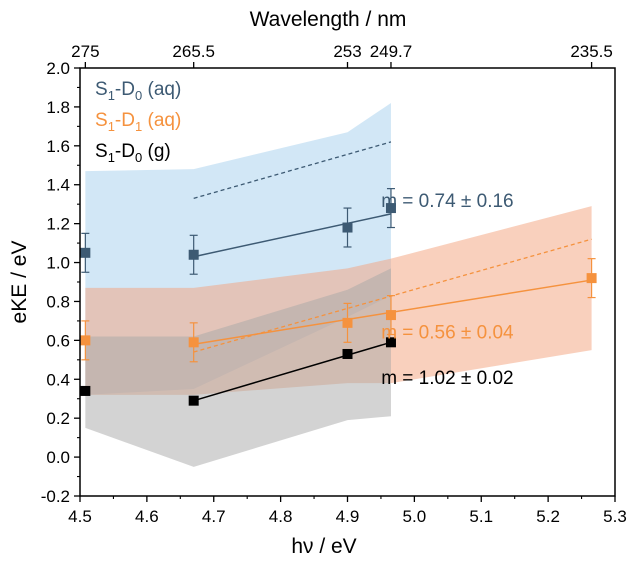 The image size is (633, 566). I want to click on top-tick-label: 253, so click(347, 51).